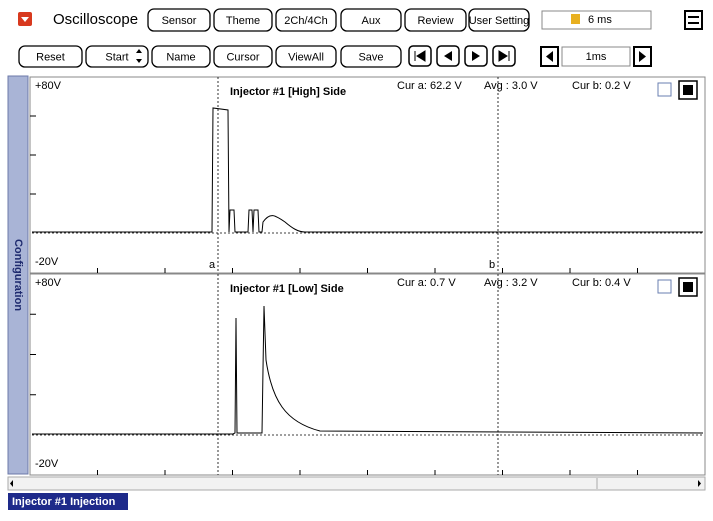  What do you see at coordinates (64, 502) in the screenshot?
I see `footer-label: Injector #1 Injection` at bounding box center [64, 502].